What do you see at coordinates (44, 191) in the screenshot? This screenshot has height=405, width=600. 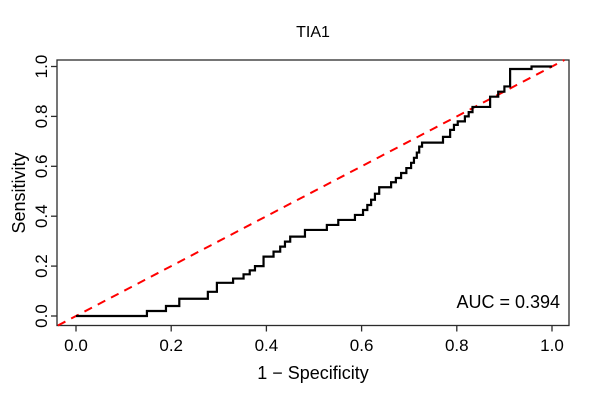 I see `y-axis: 0.0 0.2 0.4 0.6 0.8 1.0` at bounding box center [44, 191].